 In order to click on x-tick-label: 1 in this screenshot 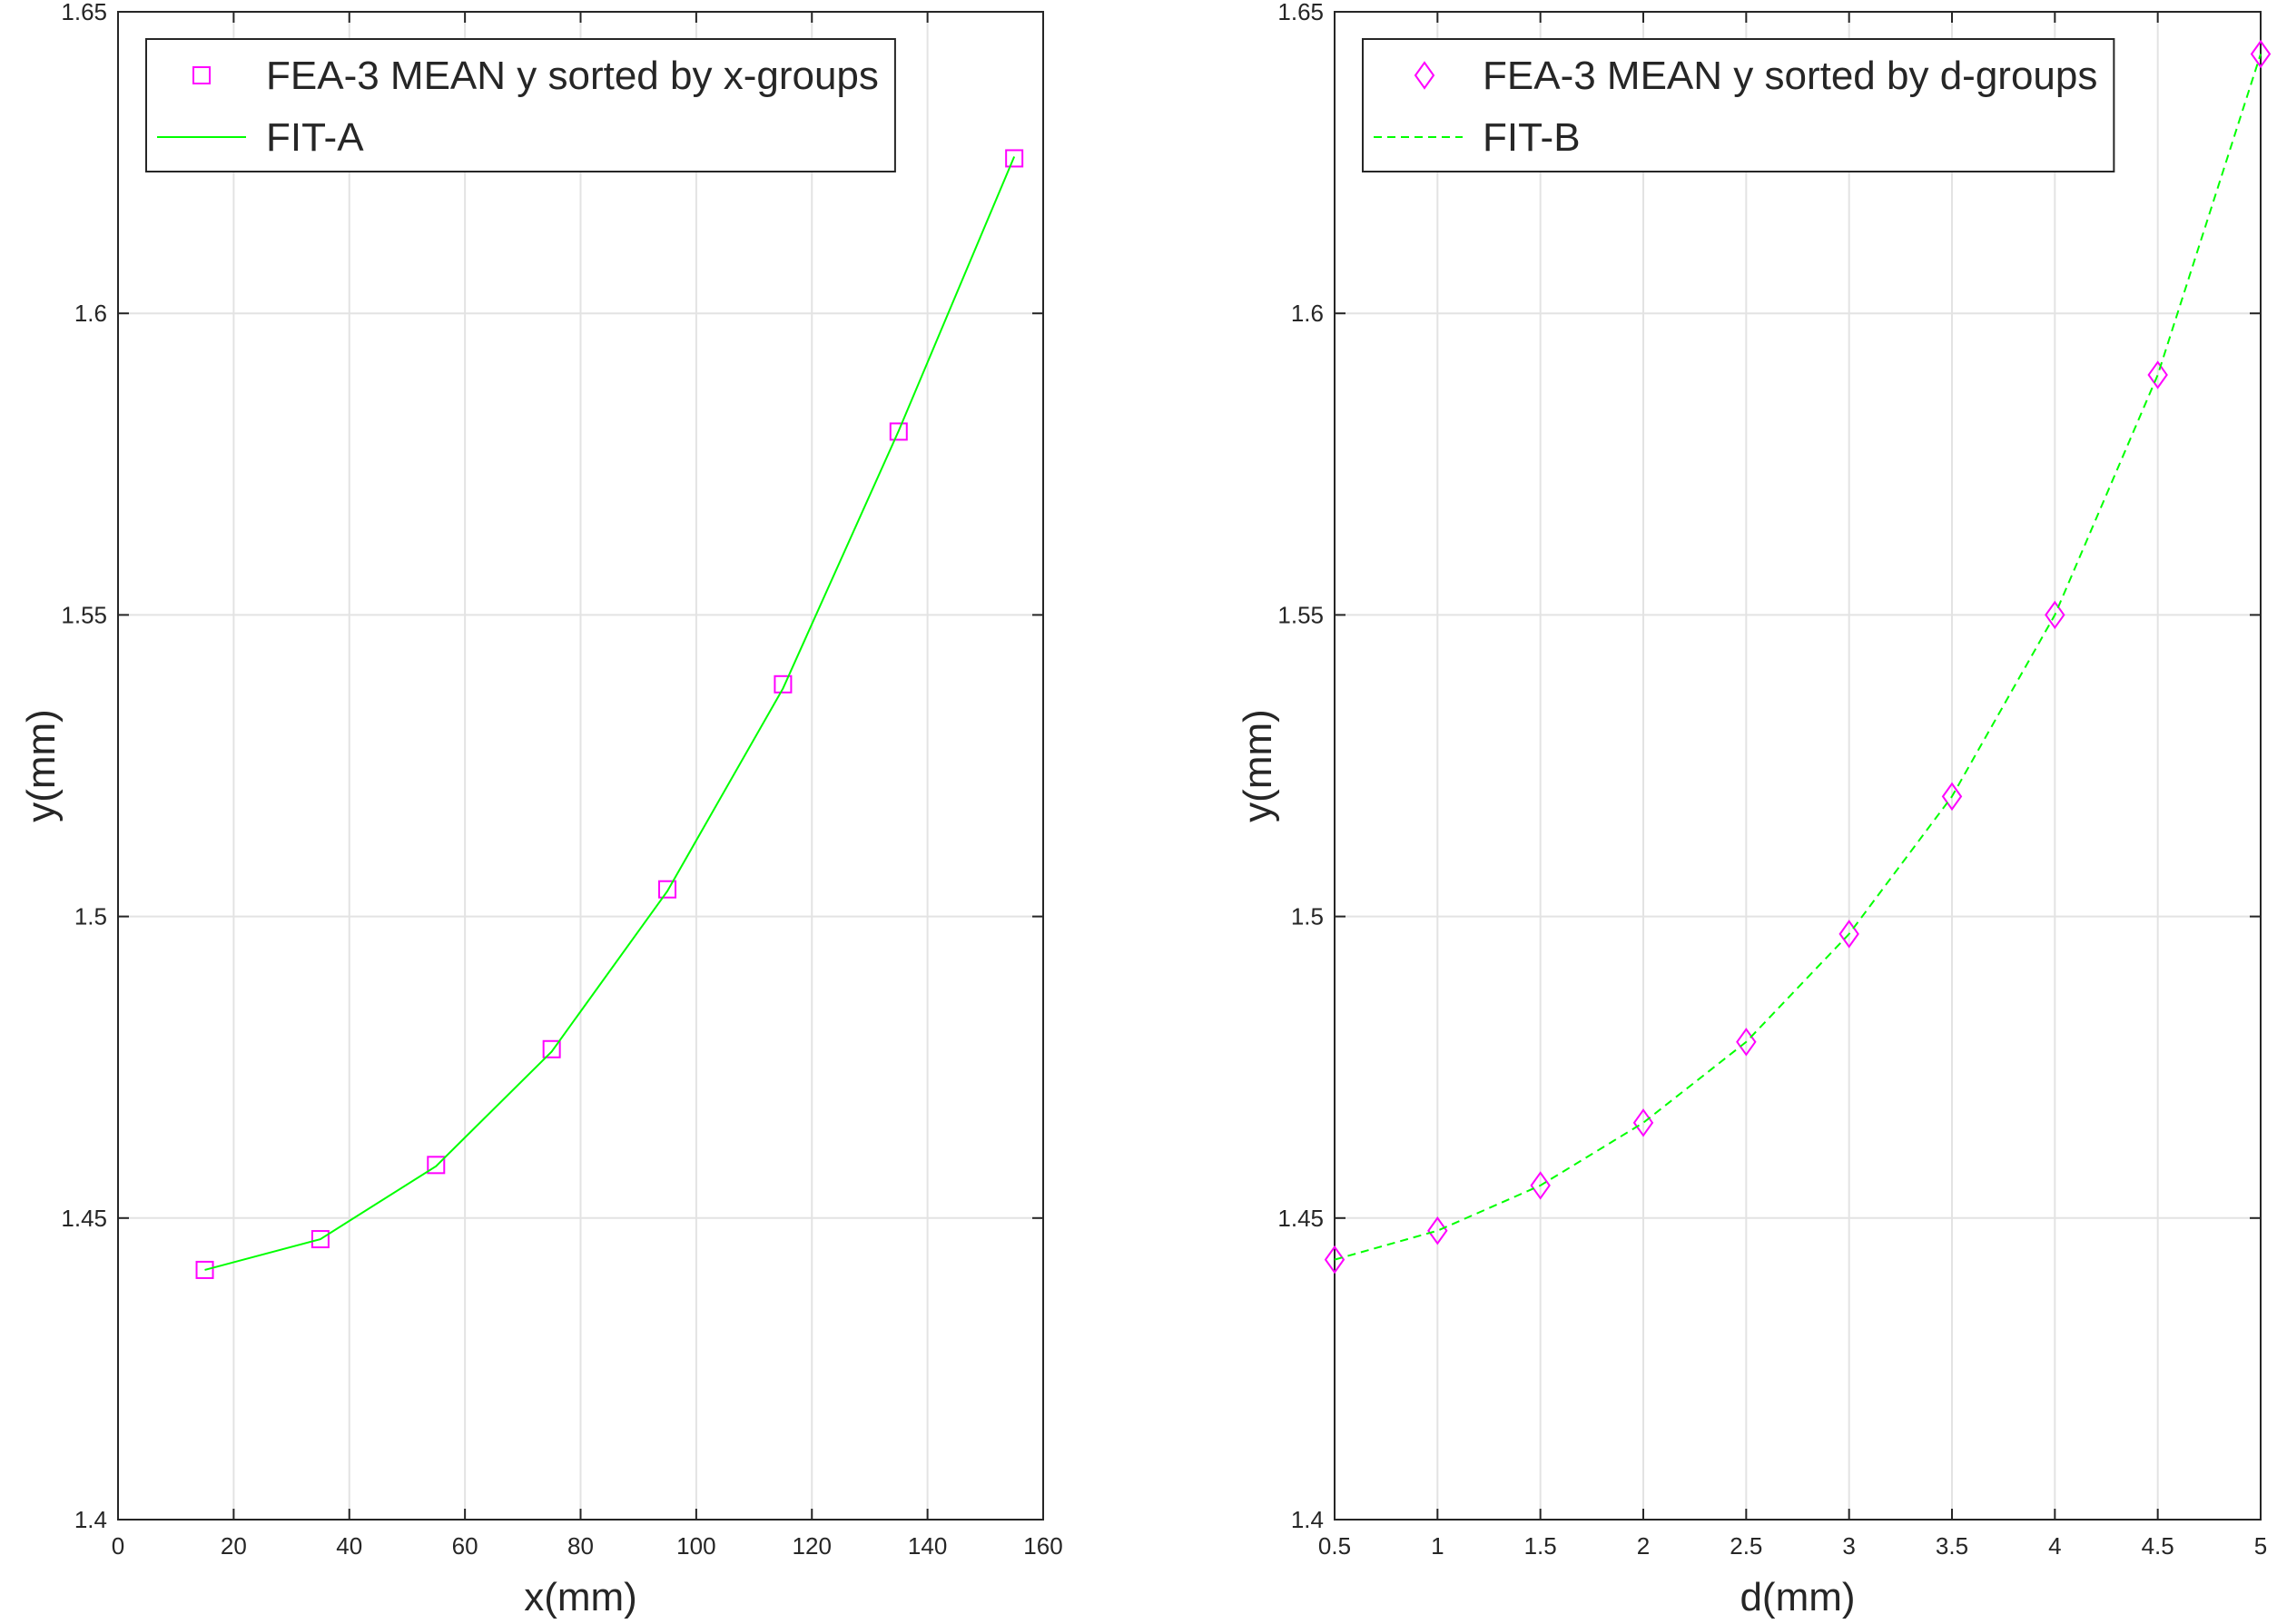, I will do `click(1437, 1546)`.